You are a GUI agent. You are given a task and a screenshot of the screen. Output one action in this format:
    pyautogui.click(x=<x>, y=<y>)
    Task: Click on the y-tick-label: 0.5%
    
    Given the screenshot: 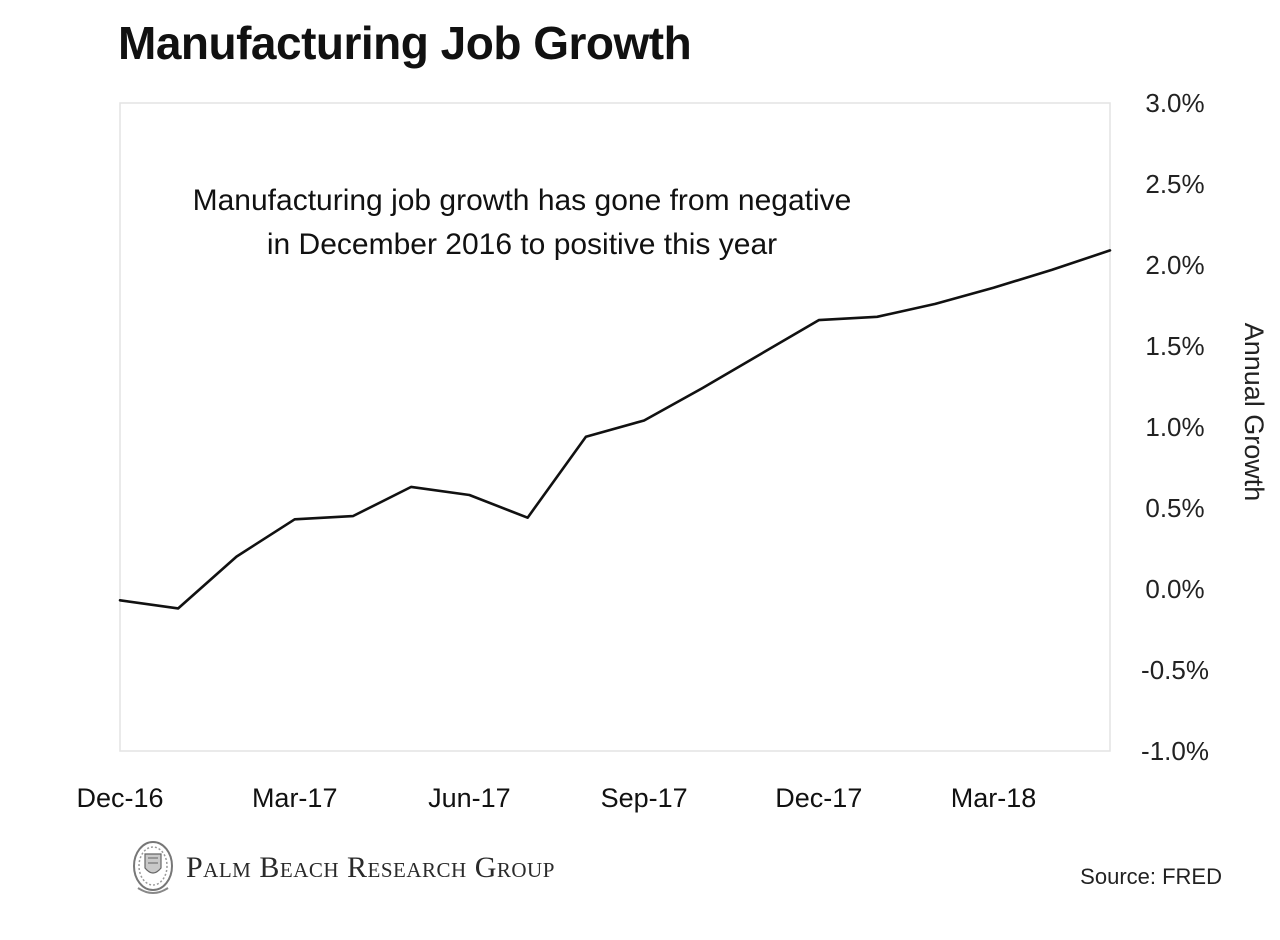 What is the action you would take?
    pyautogui.click(x=1174, y=508)
    